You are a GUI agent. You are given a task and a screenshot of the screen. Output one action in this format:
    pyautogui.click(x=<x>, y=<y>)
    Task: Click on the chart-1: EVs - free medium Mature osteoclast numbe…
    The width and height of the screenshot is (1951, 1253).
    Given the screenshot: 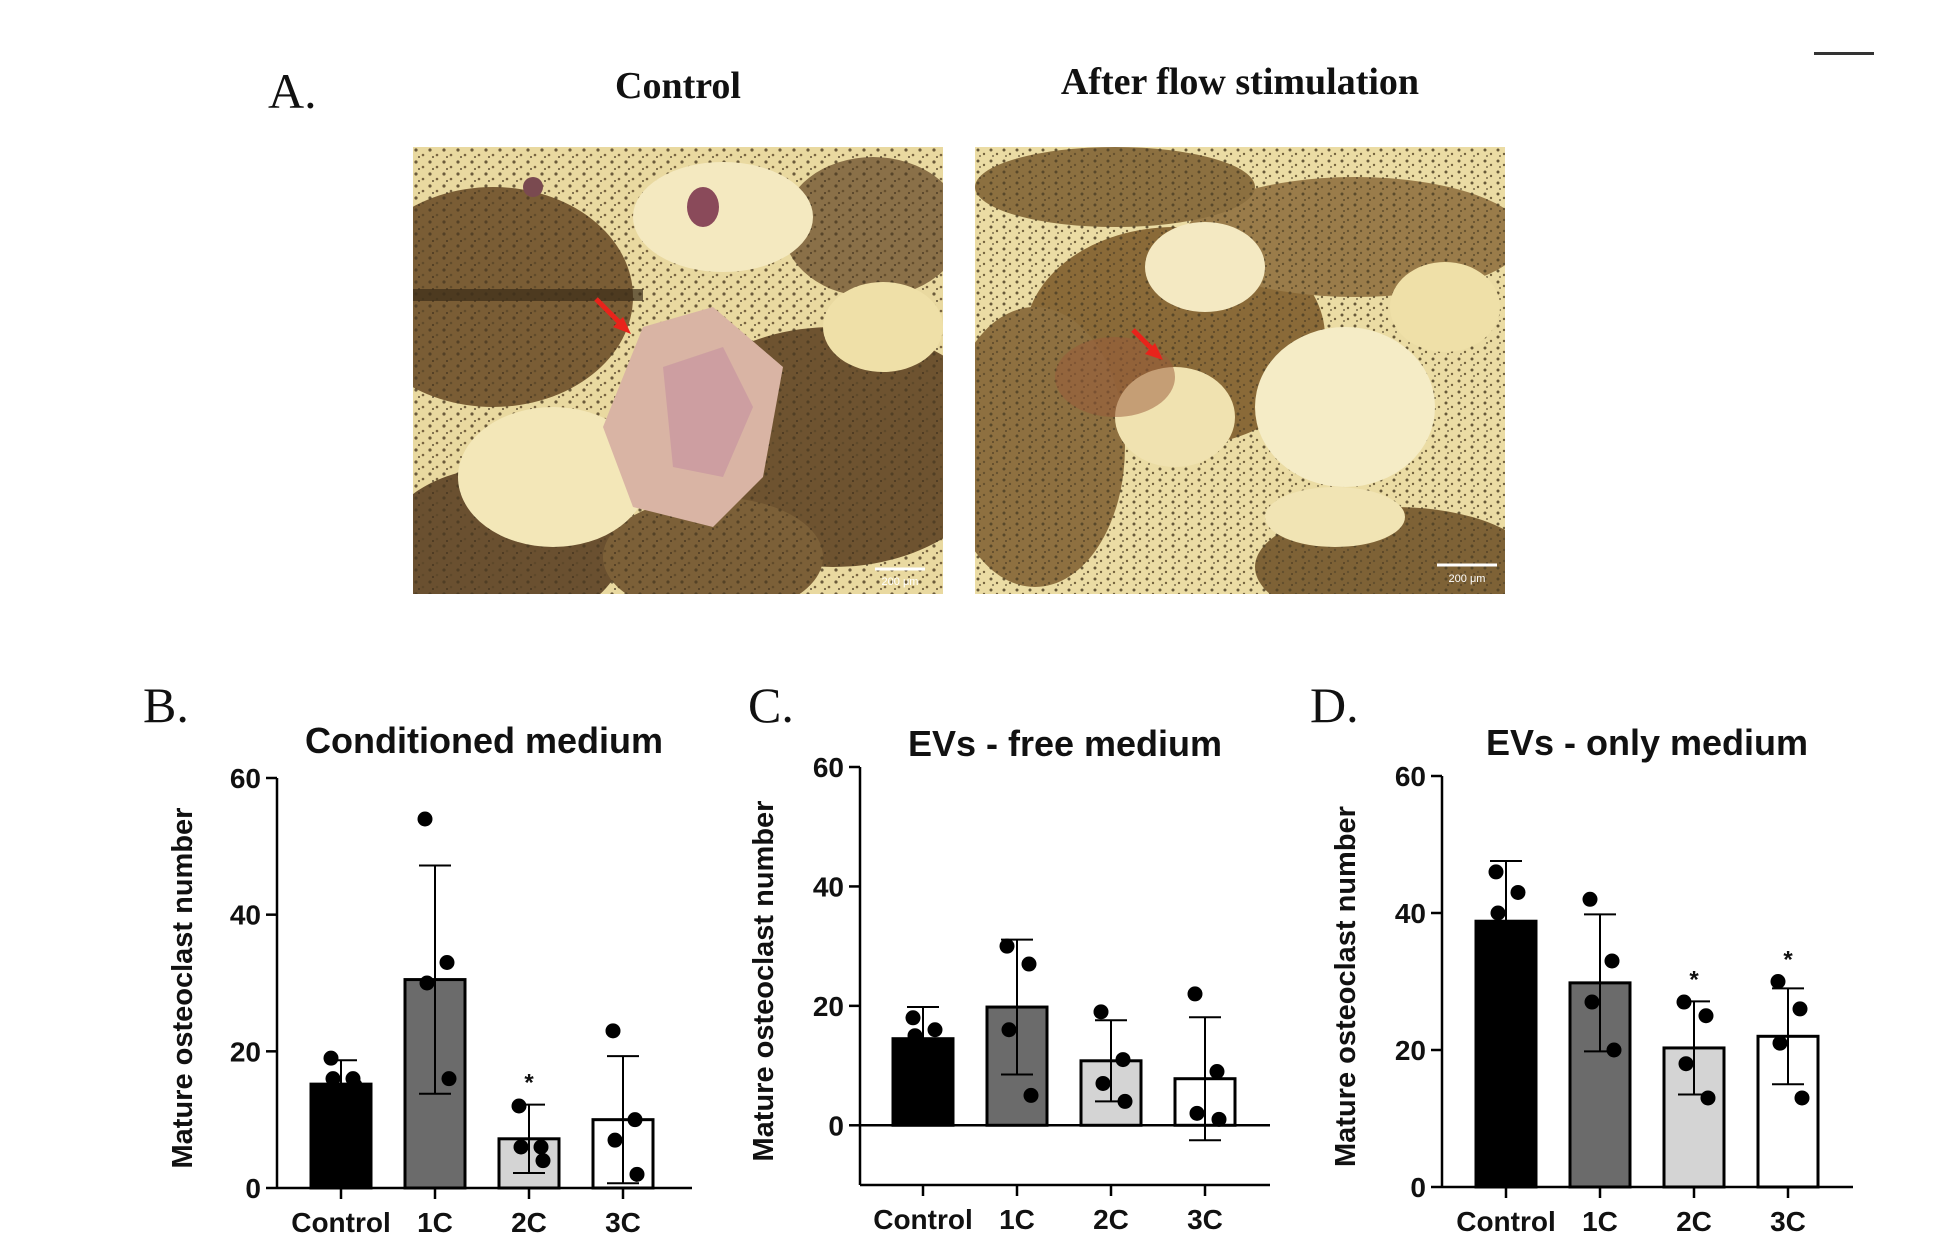 What is the action you would take?
    pyautogui.click(x=1009, y=979)
    